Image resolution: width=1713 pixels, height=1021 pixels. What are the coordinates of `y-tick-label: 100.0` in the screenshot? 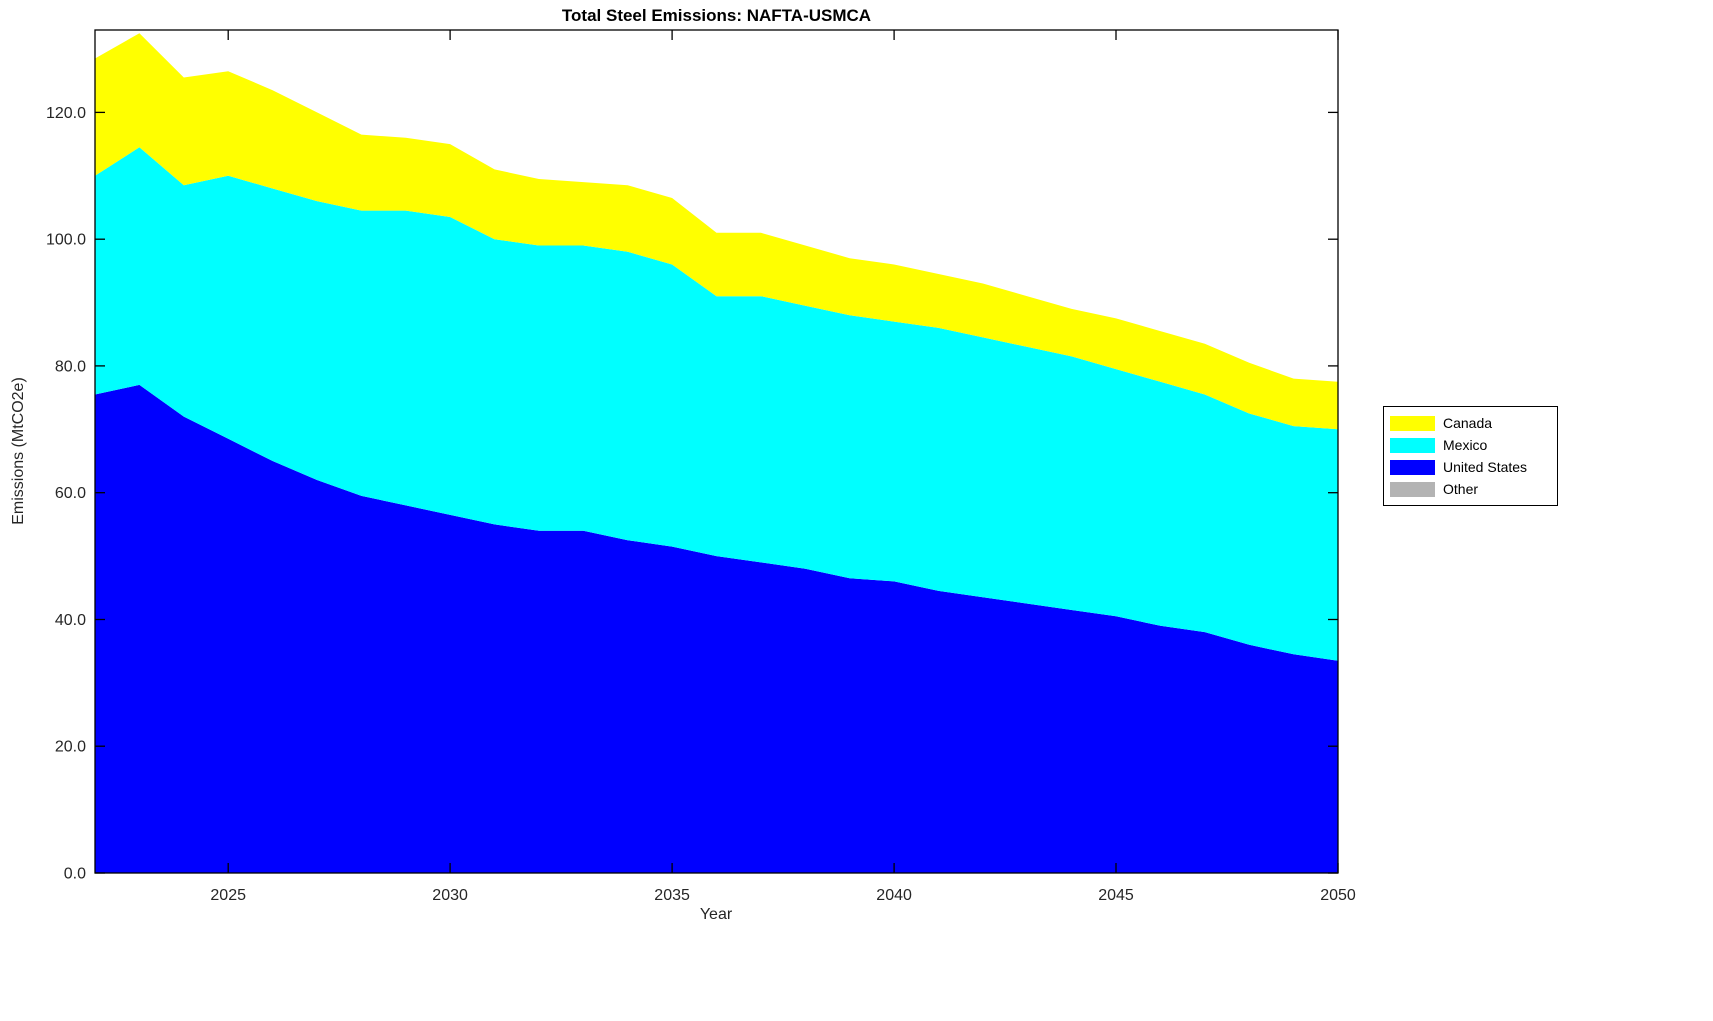 It's located at (66, 240).